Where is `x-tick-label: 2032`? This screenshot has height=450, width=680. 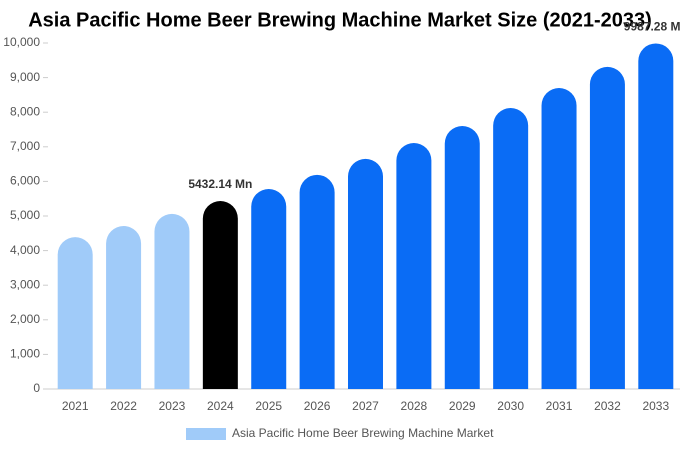
x-tick-label: 2032 is located at coordinates (607, 406).